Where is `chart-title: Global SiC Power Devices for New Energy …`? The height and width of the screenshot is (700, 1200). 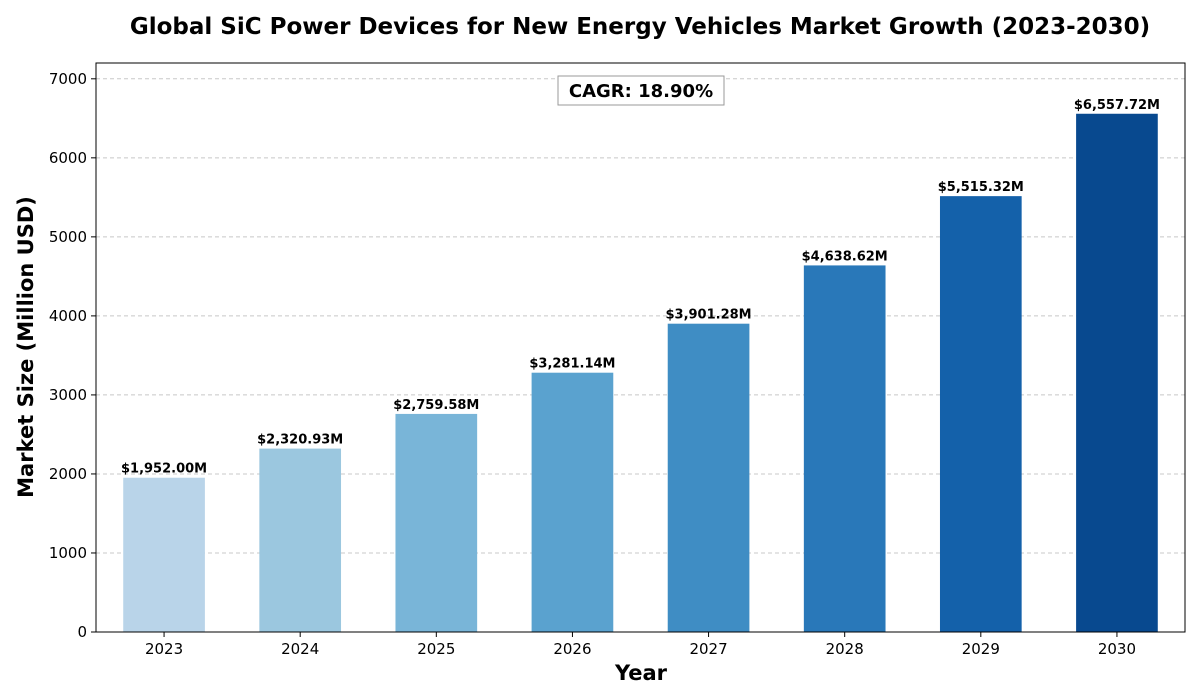
chart-title: Global SiC Power Devices for New Energy … is located at coordinates (640, 27).